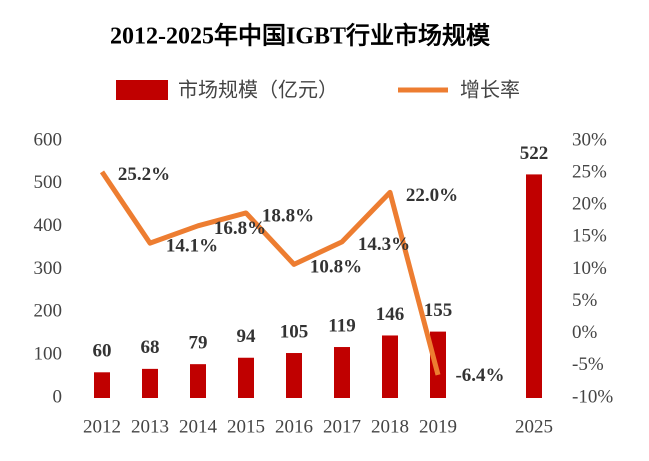 Image resolution: width=649 pixels, height=461 pixels. I want to click on line-value-label: 10.8%, so click(336, 267).